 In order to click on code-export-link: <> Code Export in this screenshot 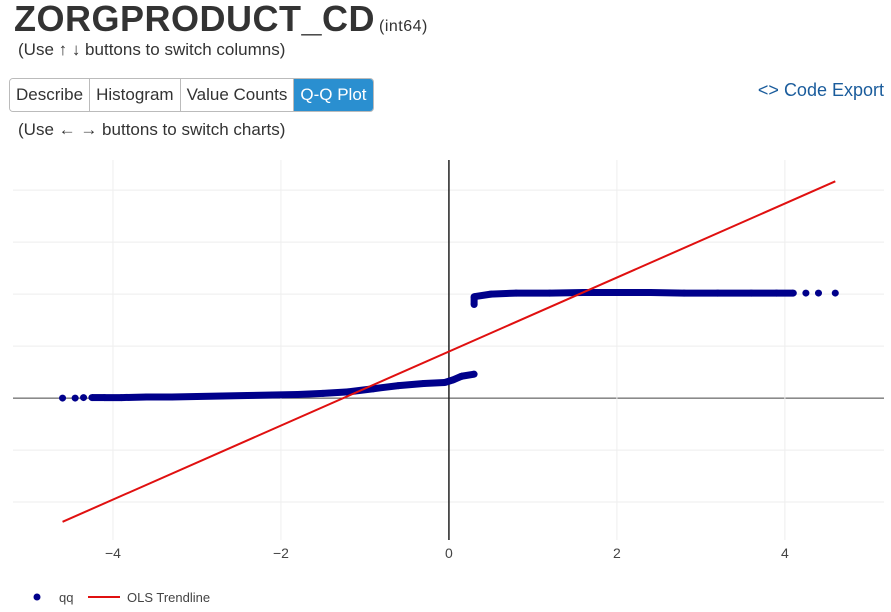, I will do `click(821, 90)`.